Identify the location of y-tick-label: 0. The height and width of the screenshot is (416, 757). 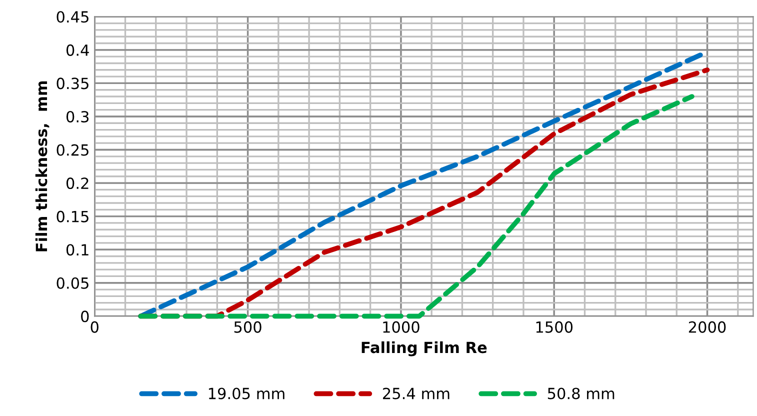
(85, 316).